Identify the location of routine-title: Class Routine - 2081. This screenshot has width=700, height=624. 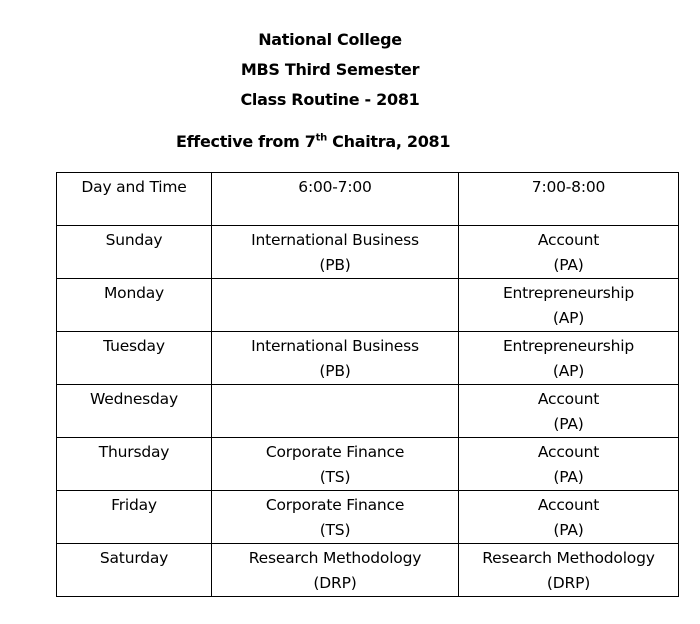
(330, 99).